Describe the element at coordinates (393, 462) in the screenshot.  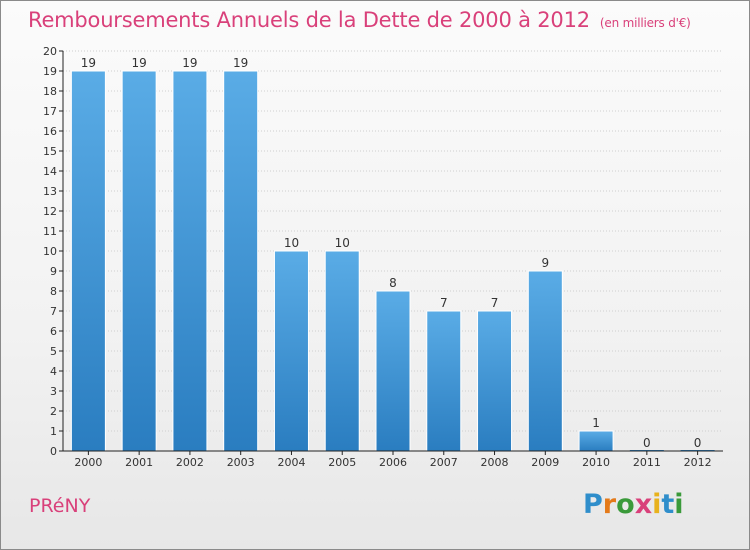
I see `x-tick-label: 2006` at that location.